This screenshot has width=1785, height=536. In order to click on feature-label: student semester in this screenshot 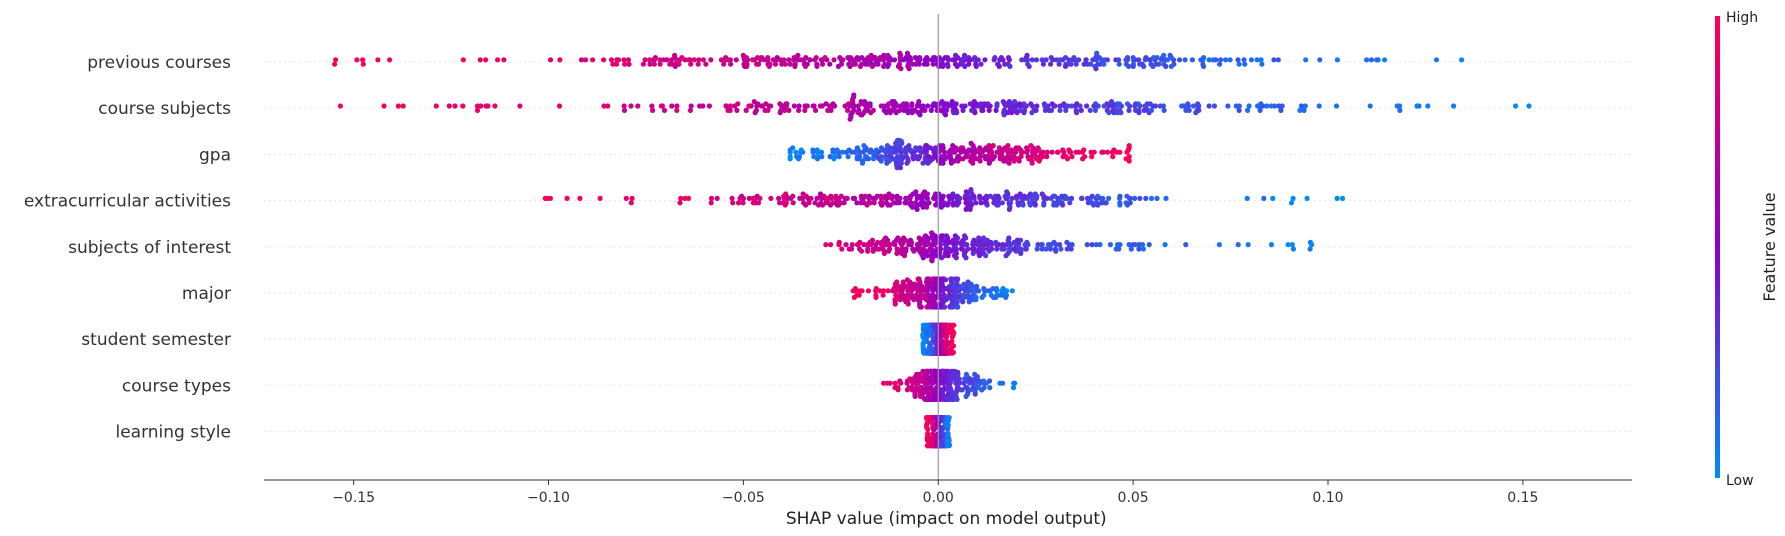, I will do `click(156, 340)`.